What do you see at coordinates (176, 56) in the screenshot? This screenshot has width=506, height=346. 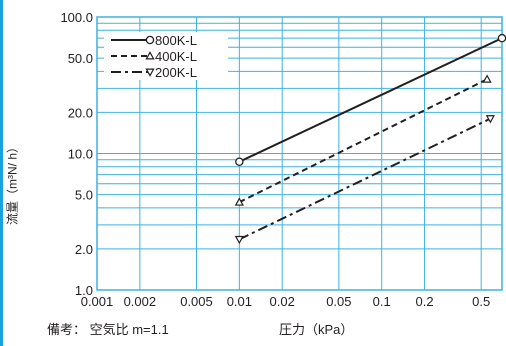 I see `legend-label: 400K-L` at bounding box center [176, 56].